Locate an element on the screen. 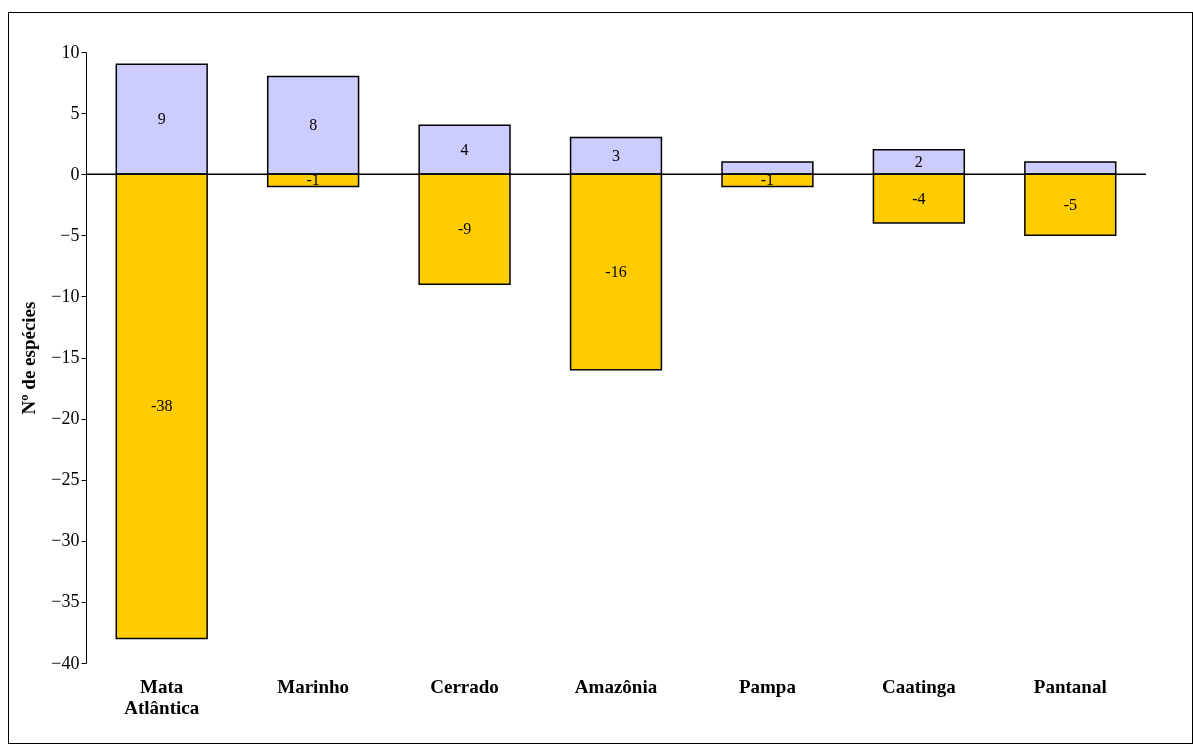 This screenshot has height=744, width=1193. x-tick-label: Amazônia is located at coordinates (616, 686).